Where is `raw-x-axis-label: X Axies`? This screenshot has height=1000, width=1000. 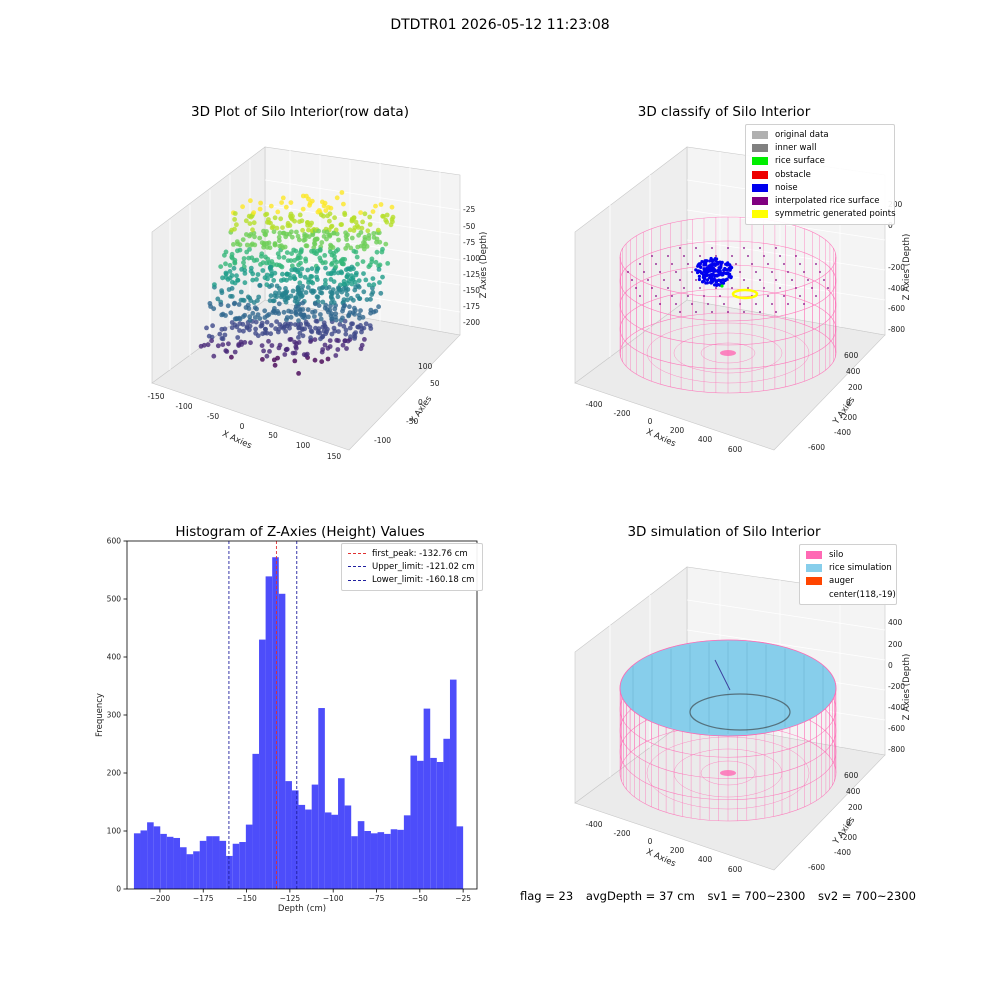 raw-x-axis-label: X Axies is located at coordinates (237, 440).